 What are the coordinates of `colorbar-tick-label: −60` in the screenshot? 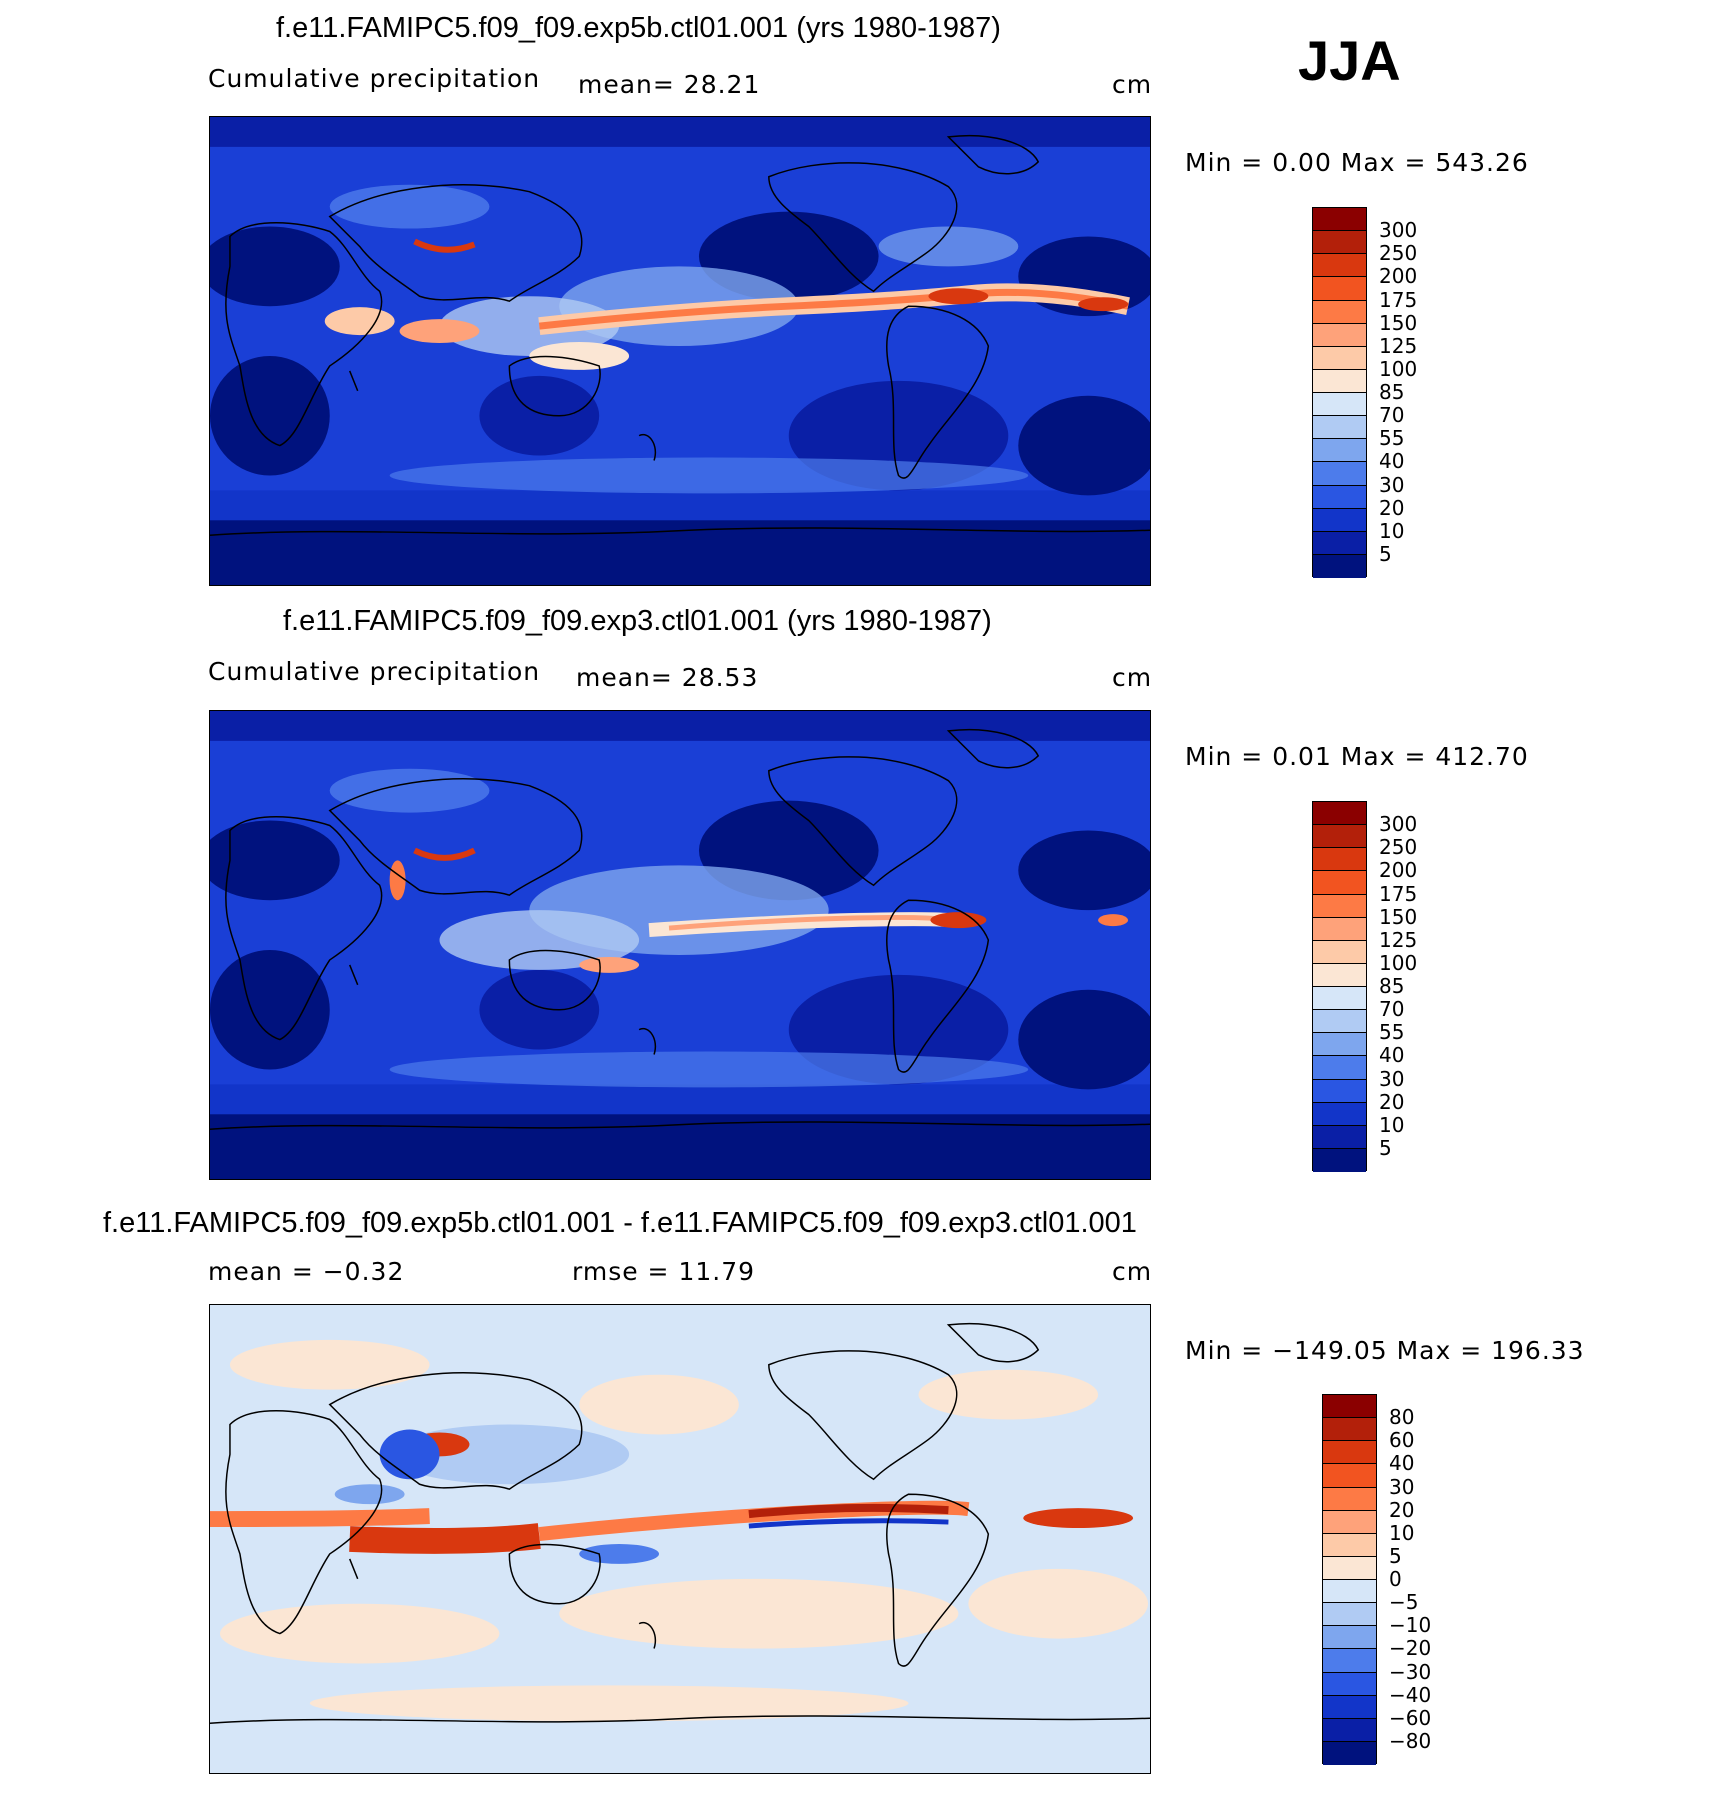 It's located at (1410, 1717).